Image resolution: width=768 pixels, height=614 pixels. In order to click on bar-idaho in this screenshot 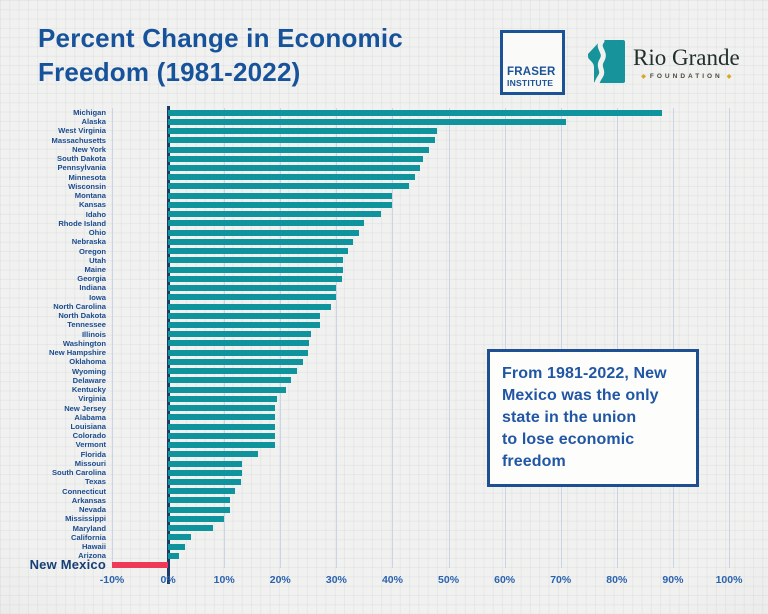, I will do `click(275, 214)`.